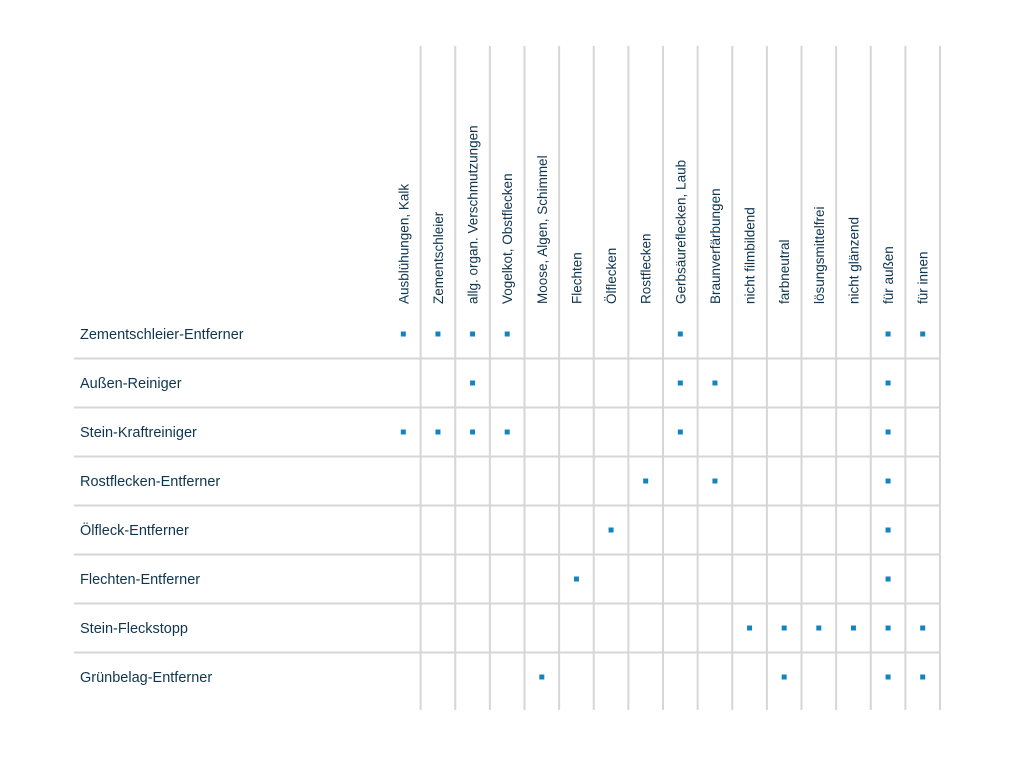 The height and width of the screenshot is (768, 1024). Describe the element at coordinates (134, 530) in the screenshot. I see `row-label: Ölfleck-Entferner` at that location.